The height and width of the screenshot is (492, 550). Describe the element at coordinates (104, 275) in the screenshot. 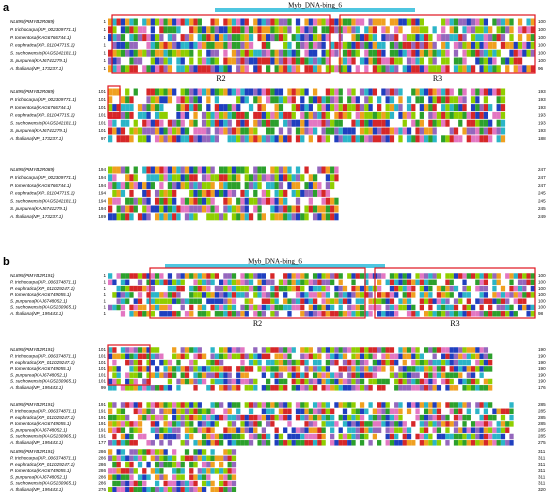

I see `start-position: 1` at that location.